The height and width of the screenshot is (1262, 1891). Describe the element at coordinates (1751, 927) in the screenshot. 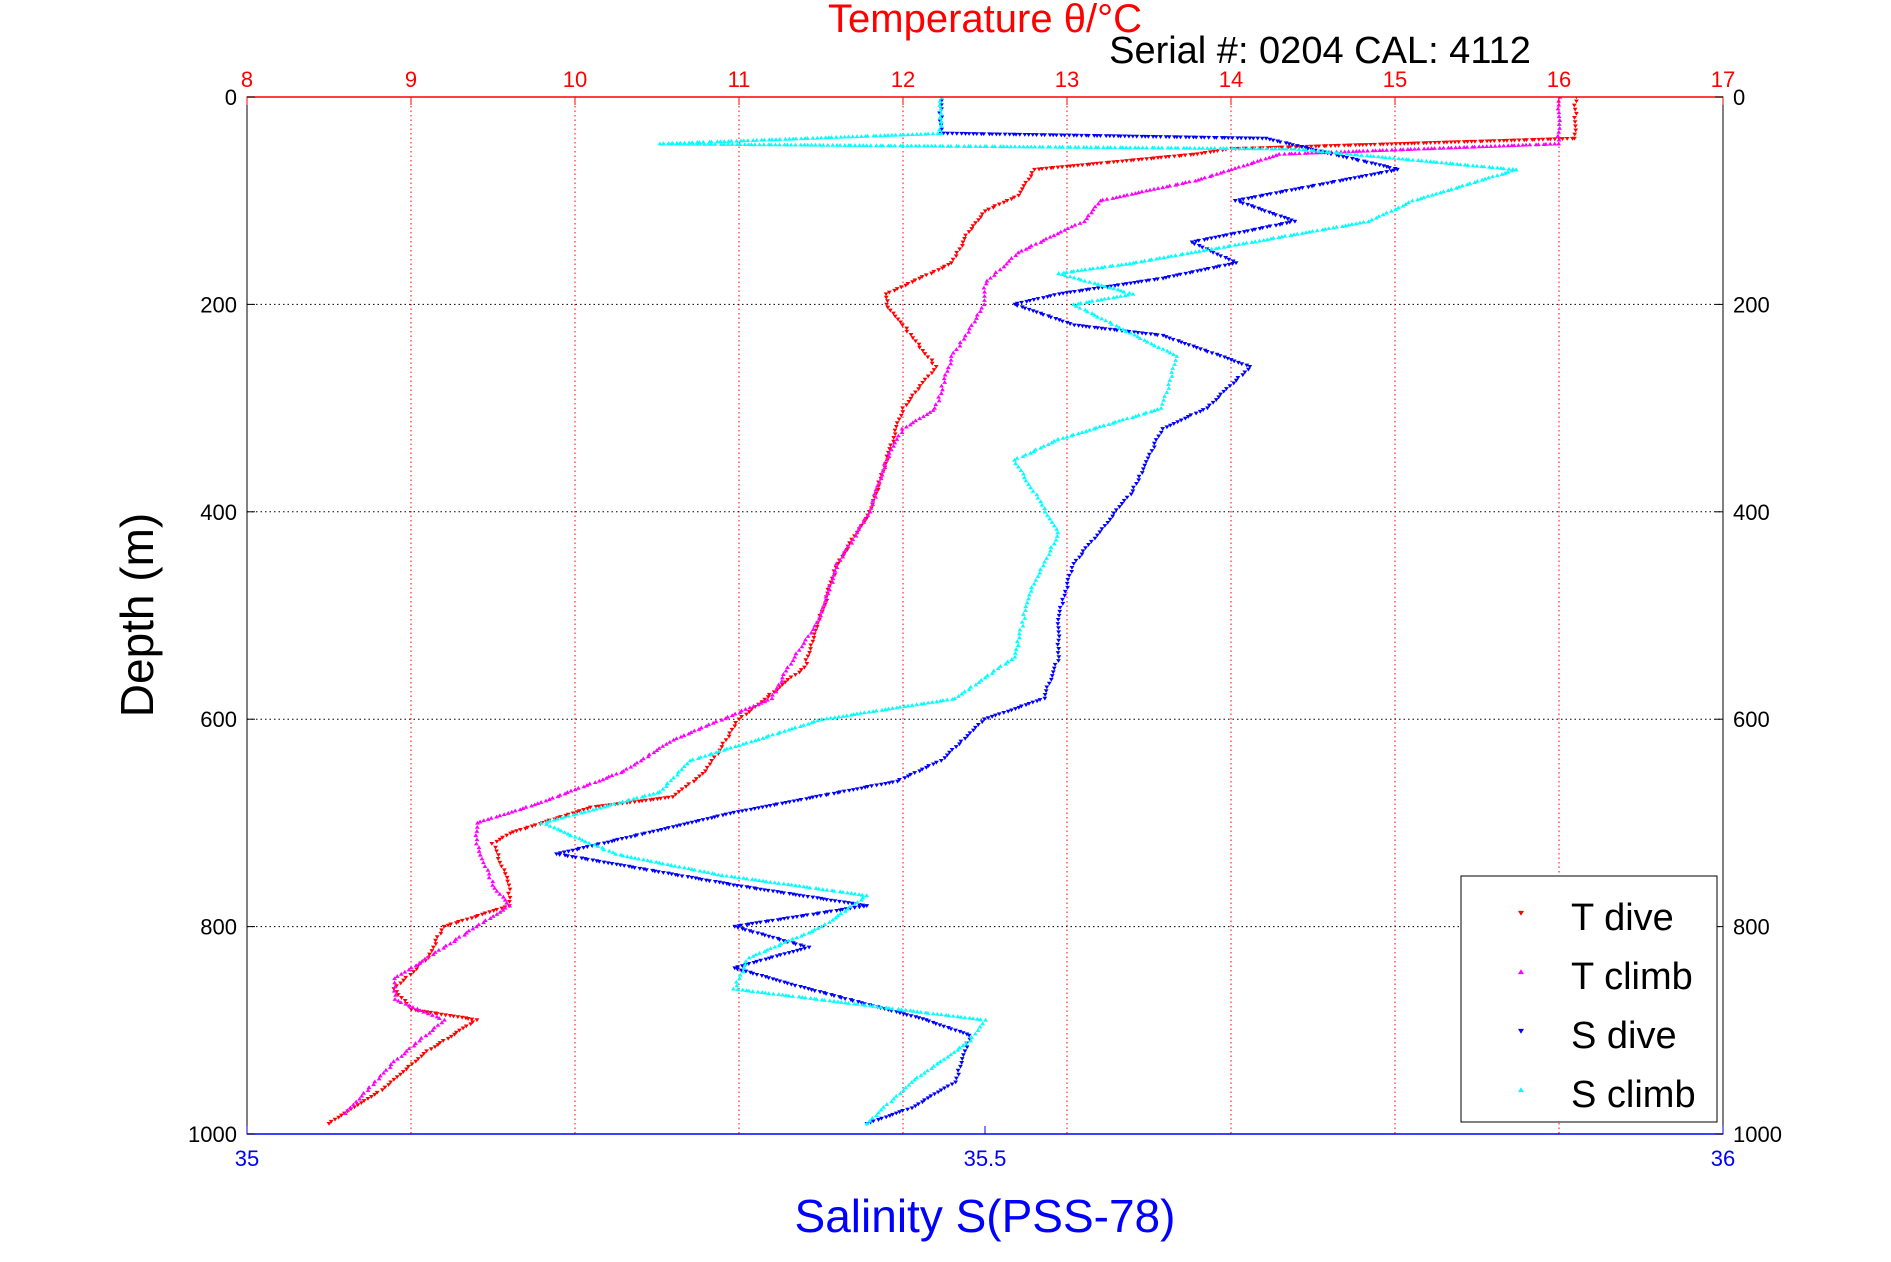

I see `right-axis-tick-label: 800` at that location.